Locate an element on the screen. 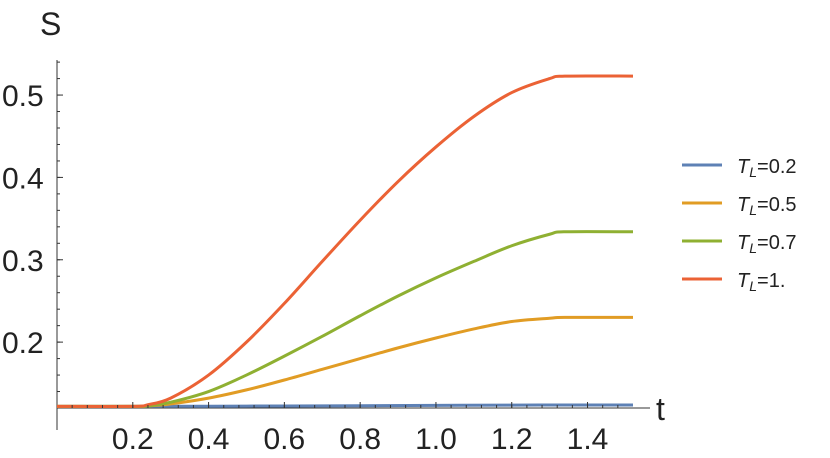 The image size is (830, 458). y-axis-label: S is located at coordinates (50, 24).